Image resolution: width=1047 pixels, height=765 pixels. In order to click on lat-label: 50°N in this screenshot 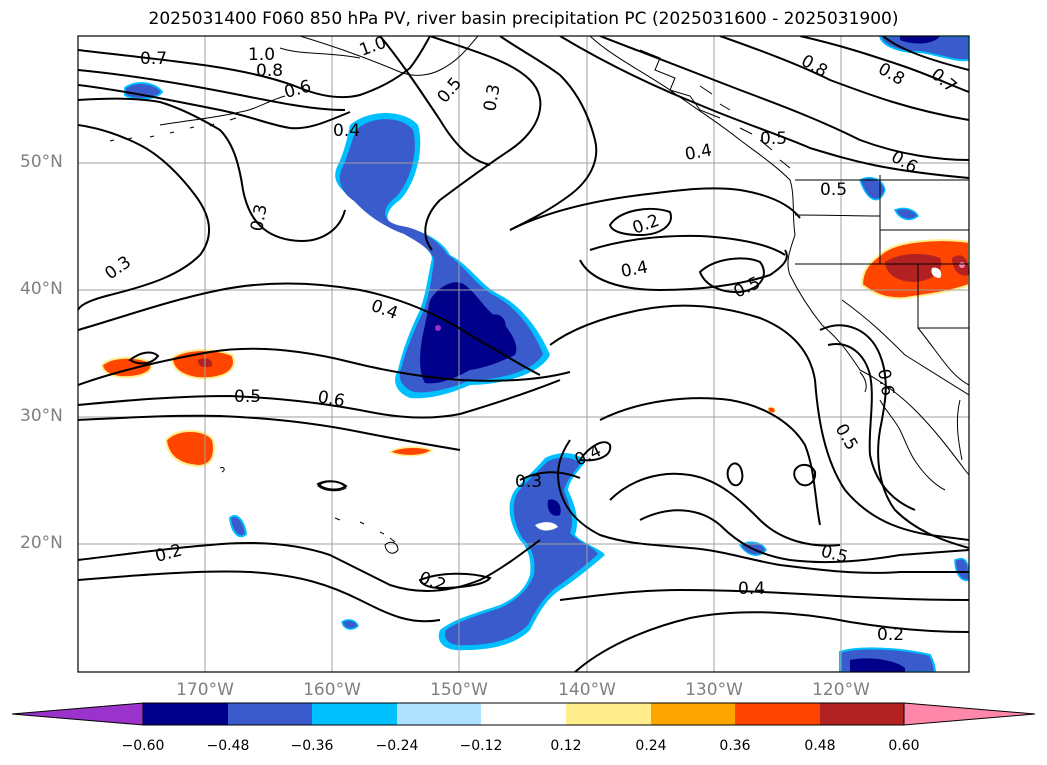, I will do `click(41, 162)`.